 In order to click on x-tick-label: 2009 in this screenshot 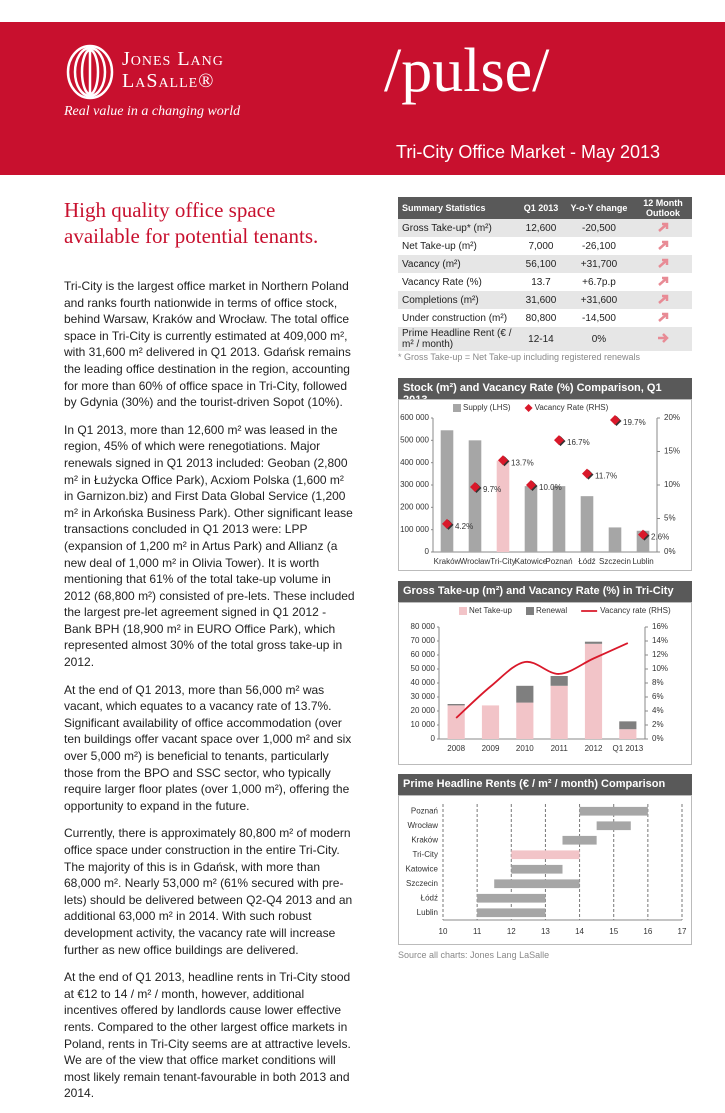, I will do `click(491, 748)`.